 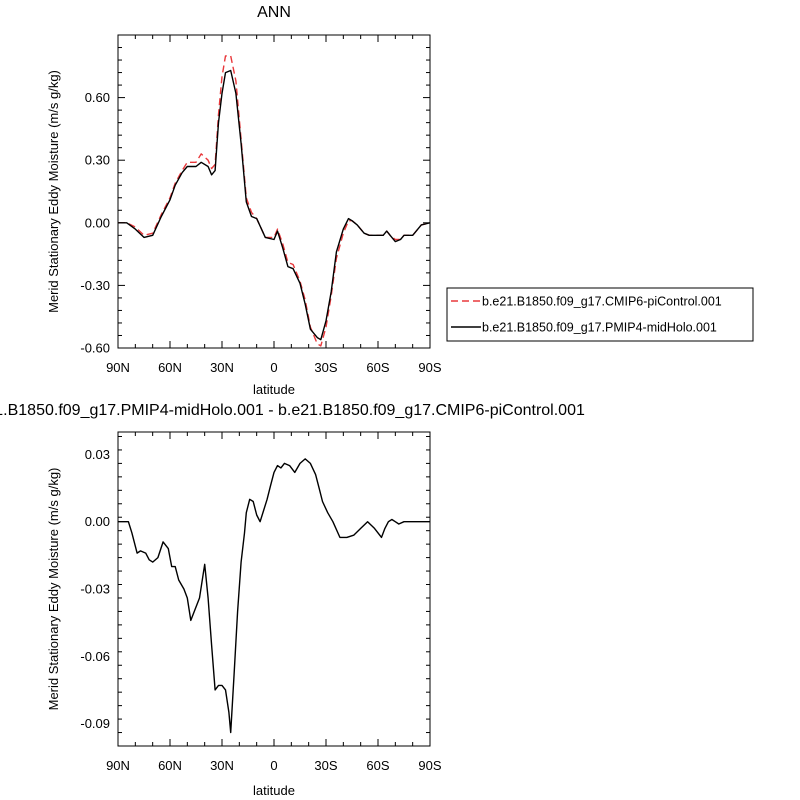 What do you see at coordinates (95, 723) in the screenshot?
I see `y-tick-label: -0.09` at bounding box center [95, 723].